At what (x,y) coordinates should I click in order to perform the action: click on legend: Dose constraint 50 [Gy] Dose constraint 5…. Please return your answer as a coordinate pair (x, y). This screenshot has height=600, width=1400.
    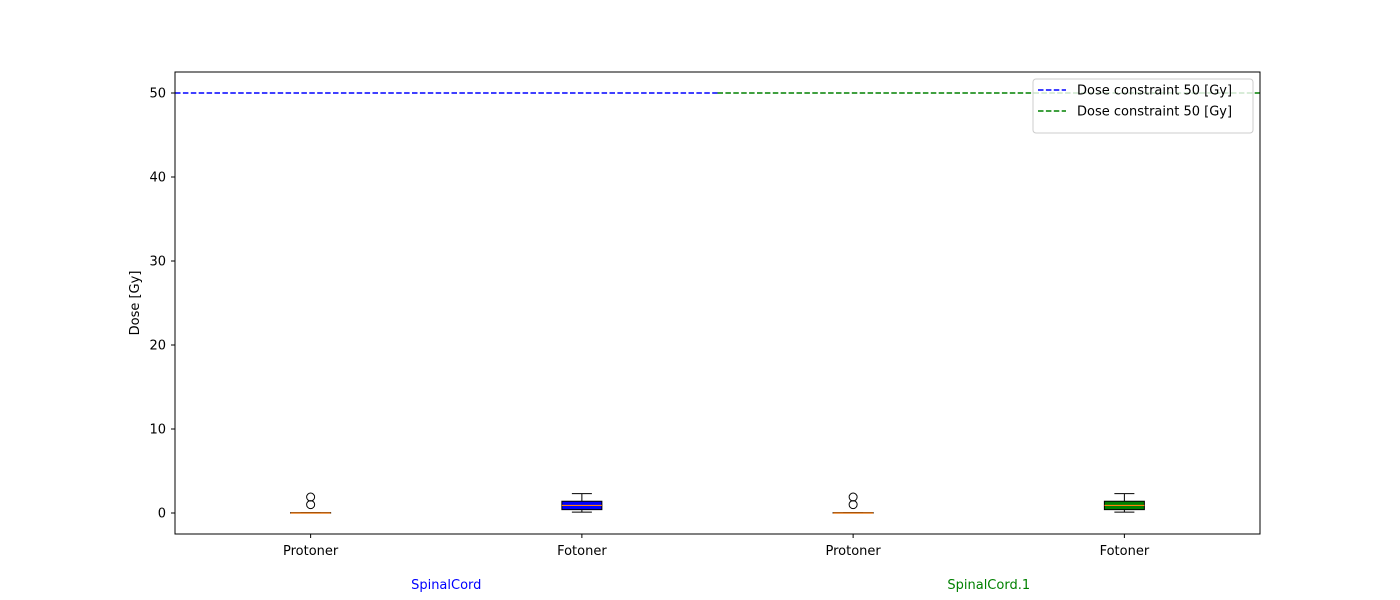
    Looking at the image, I should click on (1143, 106).